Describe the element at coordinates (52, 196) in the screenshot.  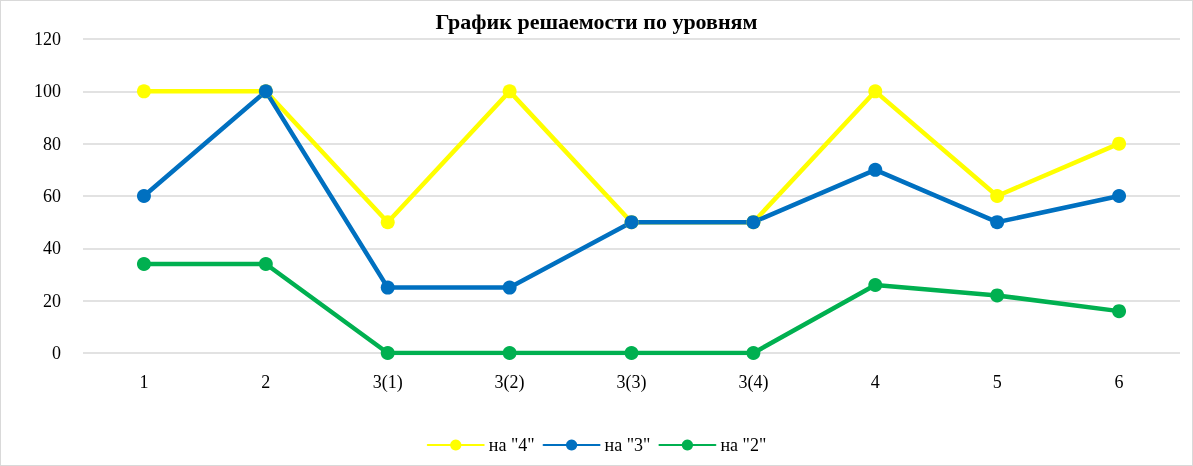
I see `y-tick-label: 60` at that location.